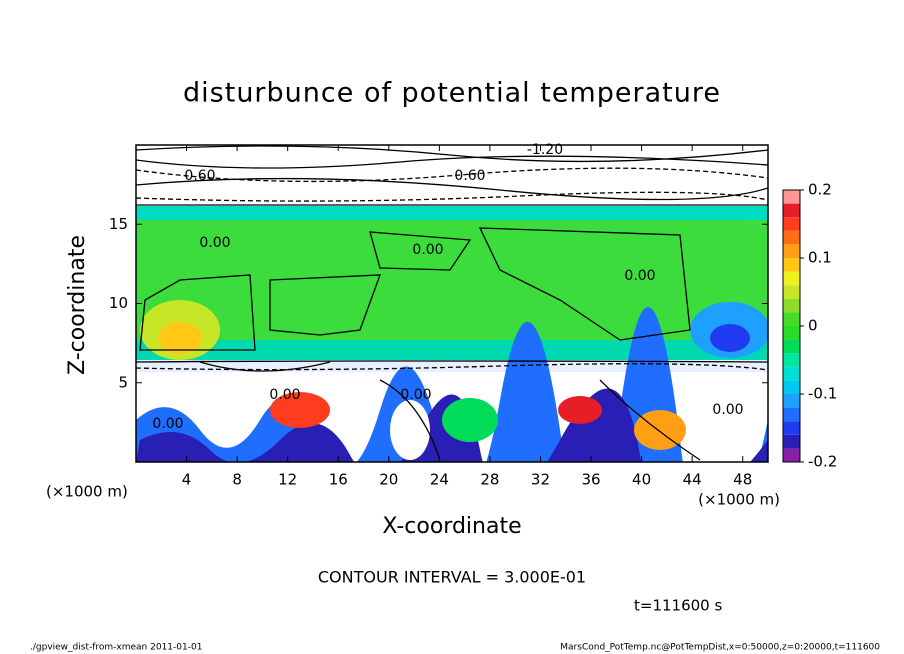 This screenshot has width=904, height=654. I want to click on x-tick-label: 20, so click(388, 480).